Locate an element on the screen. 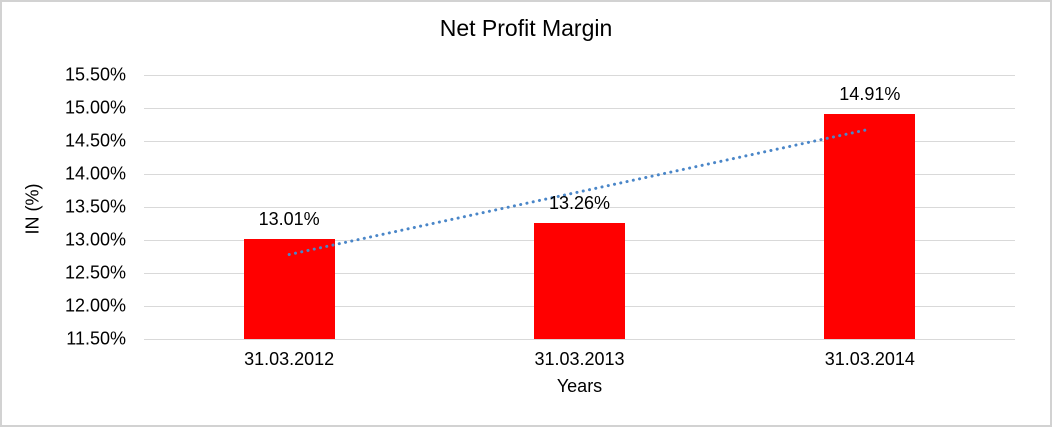 The width and height of the screenshot is (1052, 427). x-category-label: 31.03.2012 is located at coordinates (289, 359).